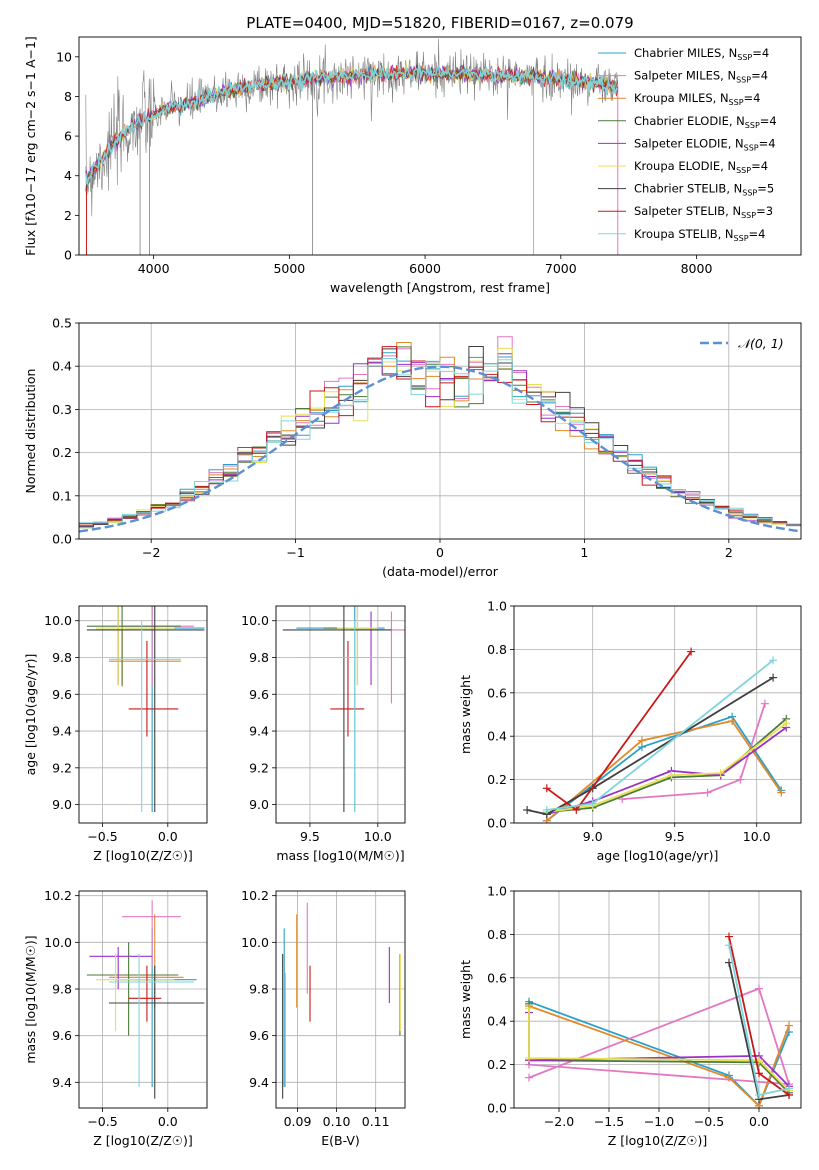  Describe the element at coordinates (337, 1121) in the screenshot. I see `x-tick-label: 0.10` at that location.